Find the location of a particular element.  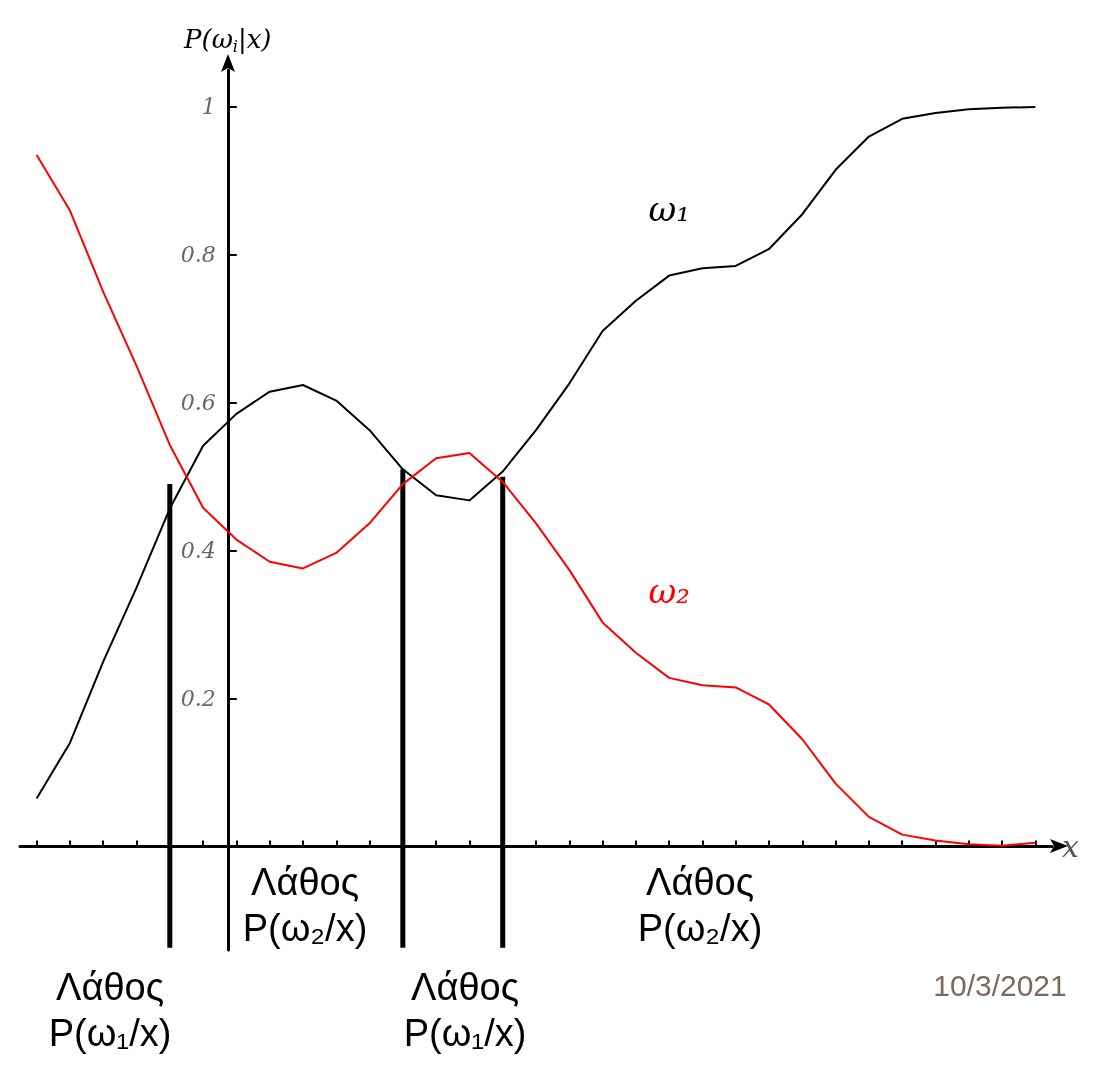

series-label: ω₁ is located at coordinates (669, 208).